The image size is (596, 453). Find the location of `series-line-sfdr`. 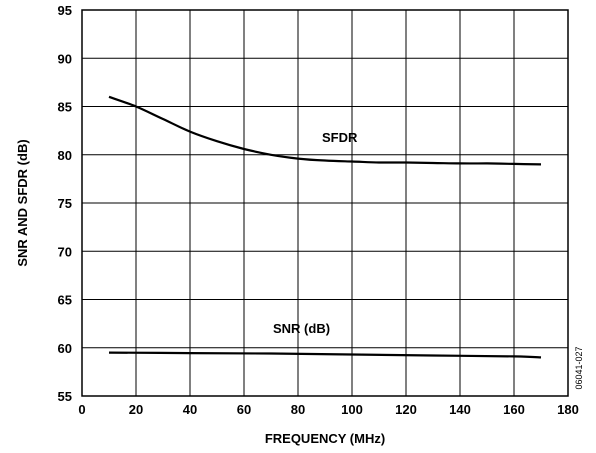

series-line-sfdr is located at coordinates (325, 130).